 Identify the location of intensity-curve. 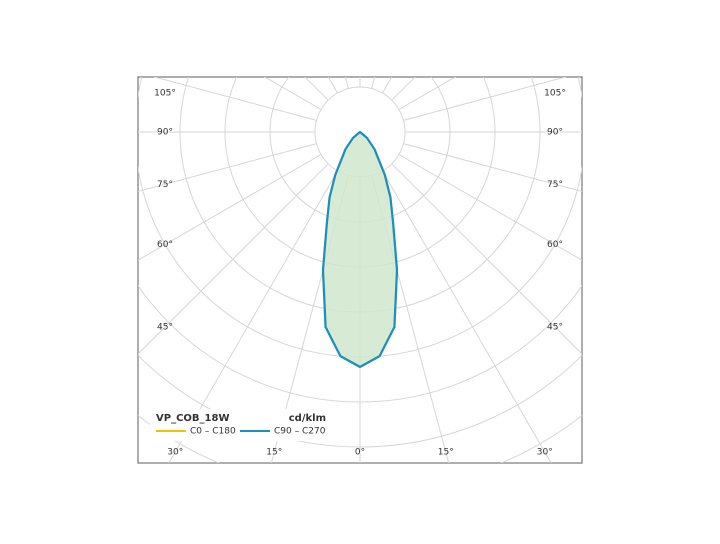
(360, 249).